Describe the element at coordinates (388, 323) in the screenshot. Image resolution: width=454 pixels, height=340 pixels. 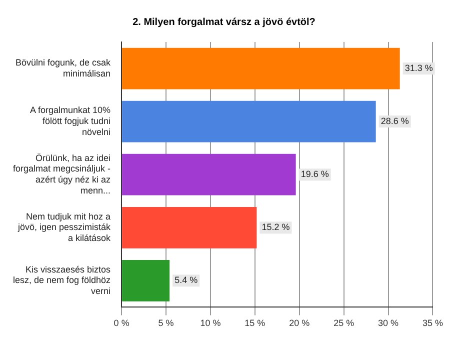
I see `x-tick-label: 30 %` at that location.